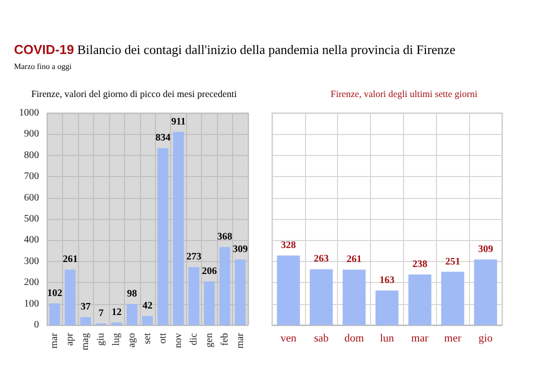  Describe the element at coordinates (387, 338) in the screenshot. I see `x-tick-label: lun` at that location.